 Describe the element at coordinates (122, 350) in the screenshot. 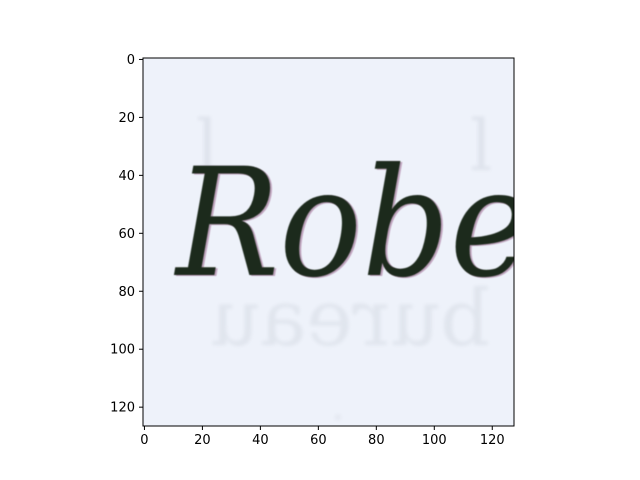

I see `y-tick-label: 100` at that location.